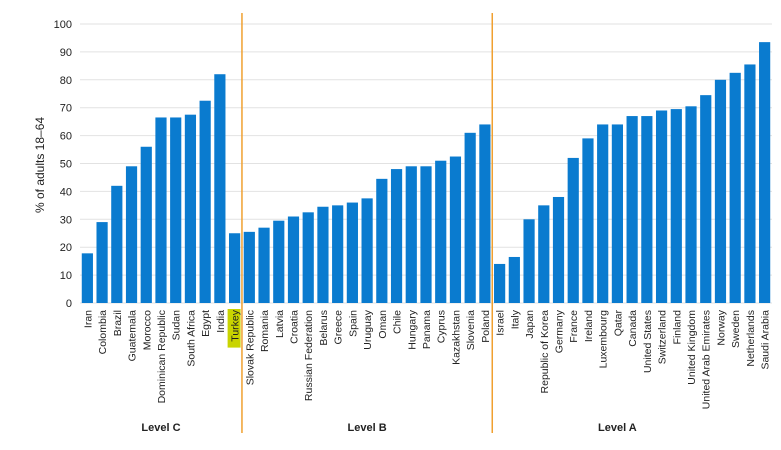 The image size is (781, 450). What do you see at coordinates (280, 324) in the screenshot?
I see `x-tick-label-latvia: Latvia` at bounding box center [280, 324].